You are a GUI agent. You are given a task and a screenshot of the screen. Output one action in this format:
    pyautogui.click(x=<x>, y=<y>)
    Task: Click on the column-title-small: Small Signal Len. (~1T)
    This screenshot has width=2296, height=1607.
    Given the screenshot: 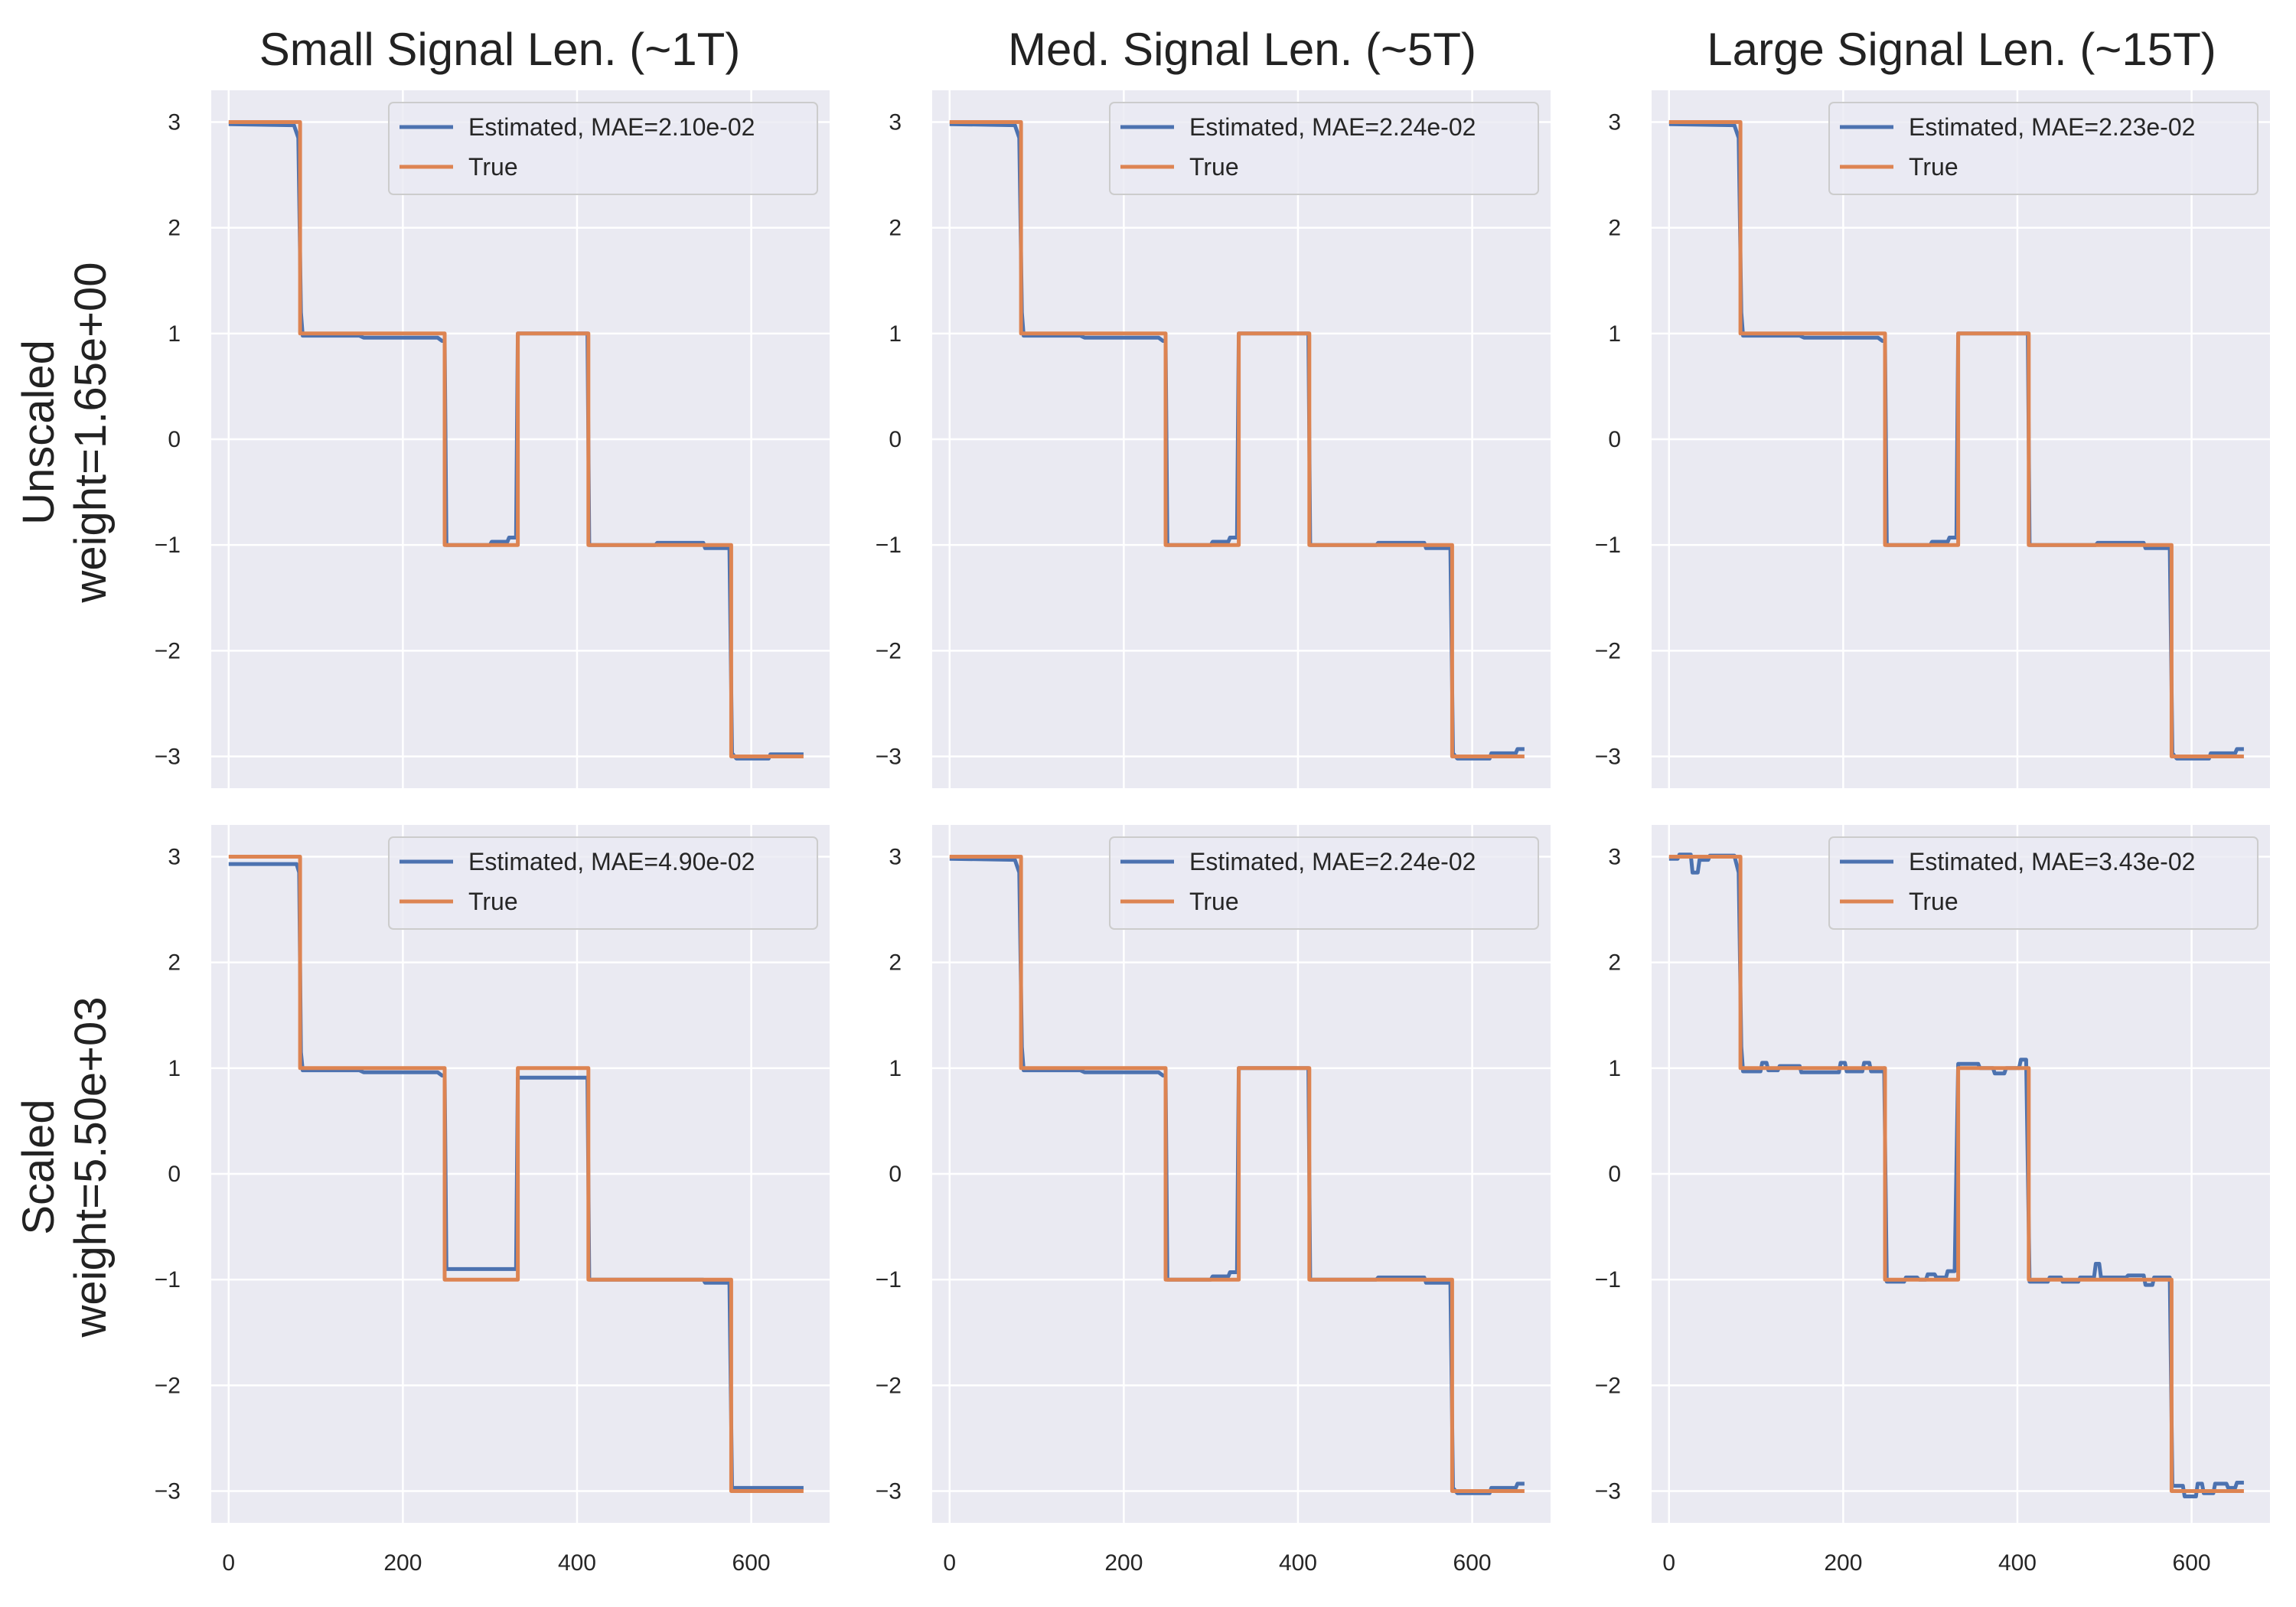 What is the action you would take?
    pyautogui.click(x=500, y=49)
    